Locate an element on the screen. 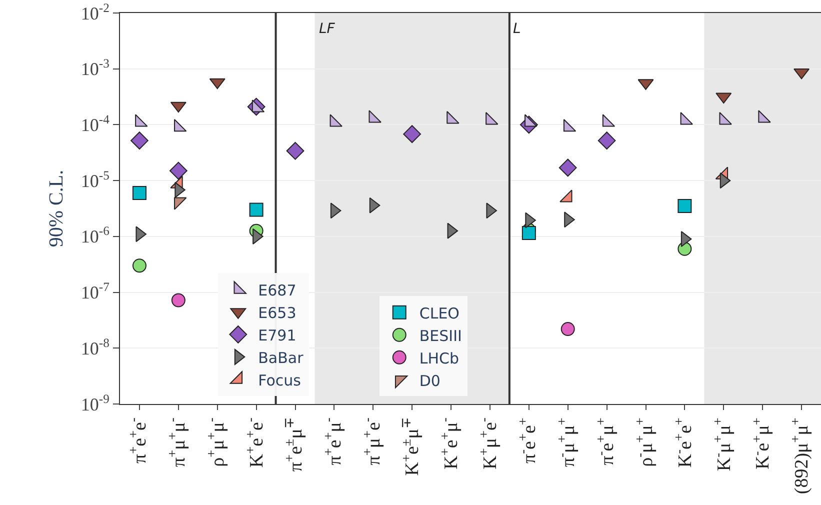 This screenshot has height=505, width=821. legend-label: D0 is located at coordinates (429, 381).